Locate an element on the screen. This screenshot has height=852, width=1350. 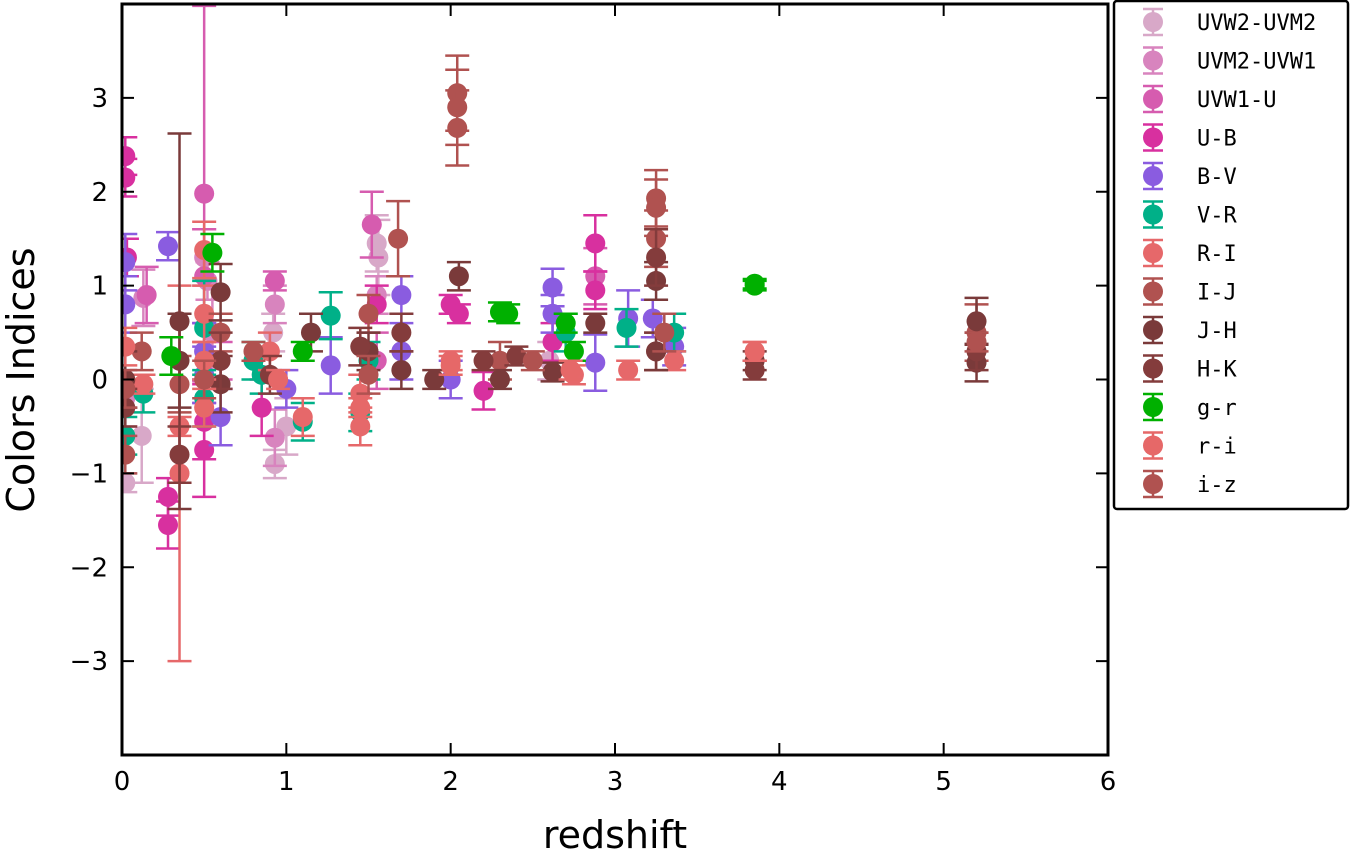
legend-label: UVW2-UVM2 is located at coordinates (1256, 23).